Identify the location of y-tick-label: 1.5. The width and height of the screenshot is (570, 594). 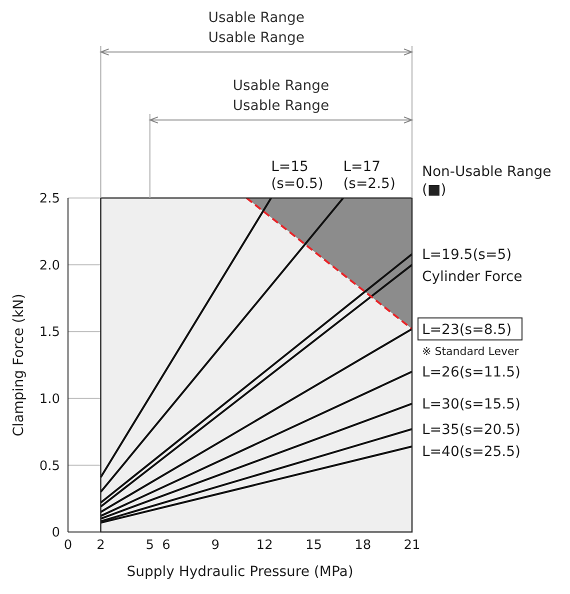
(49, 332).